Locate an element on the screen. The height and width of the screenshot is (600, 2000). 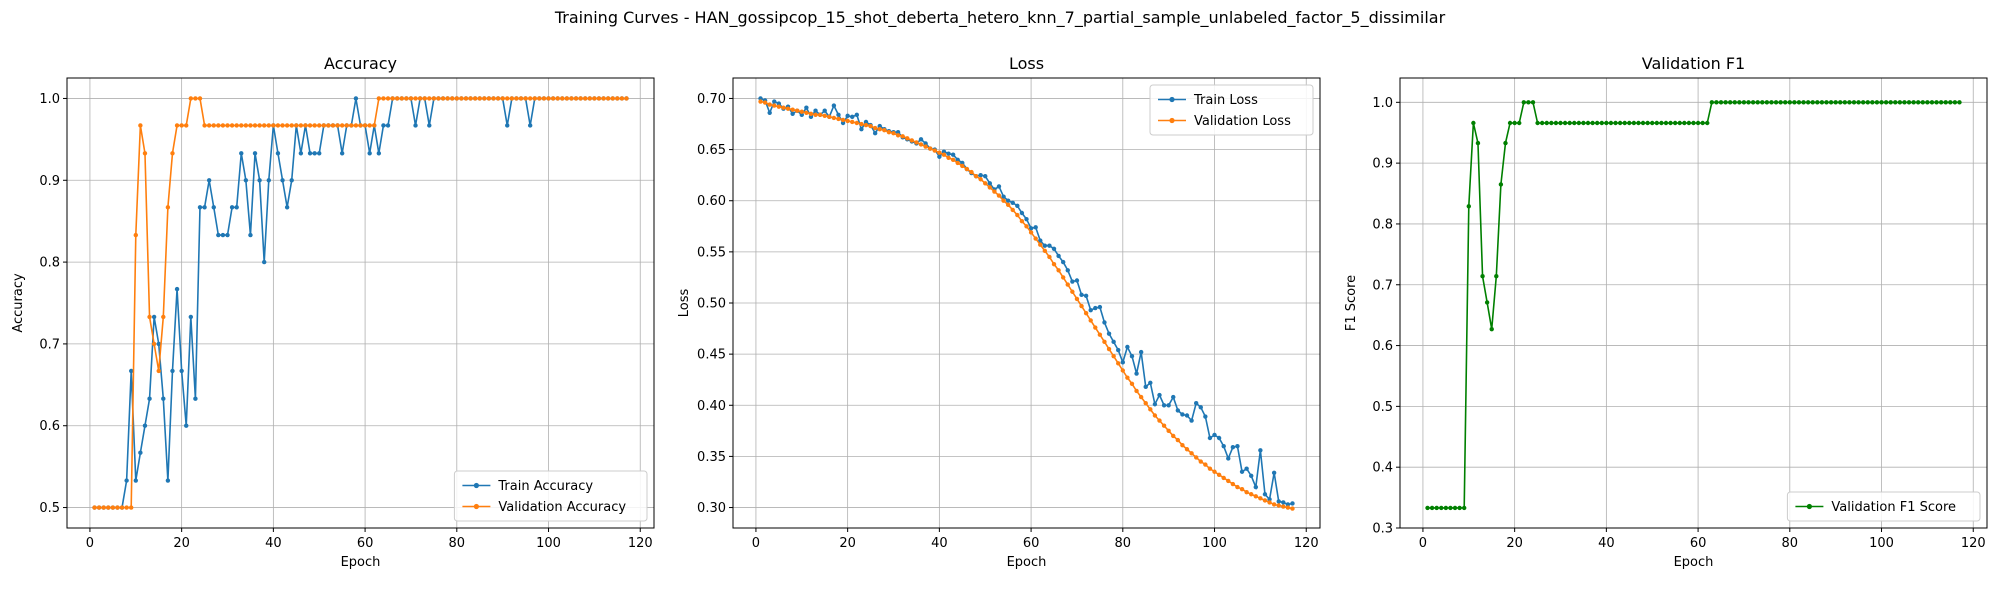
y-tick-label: 0.5 is located at coordinates (49, 508).